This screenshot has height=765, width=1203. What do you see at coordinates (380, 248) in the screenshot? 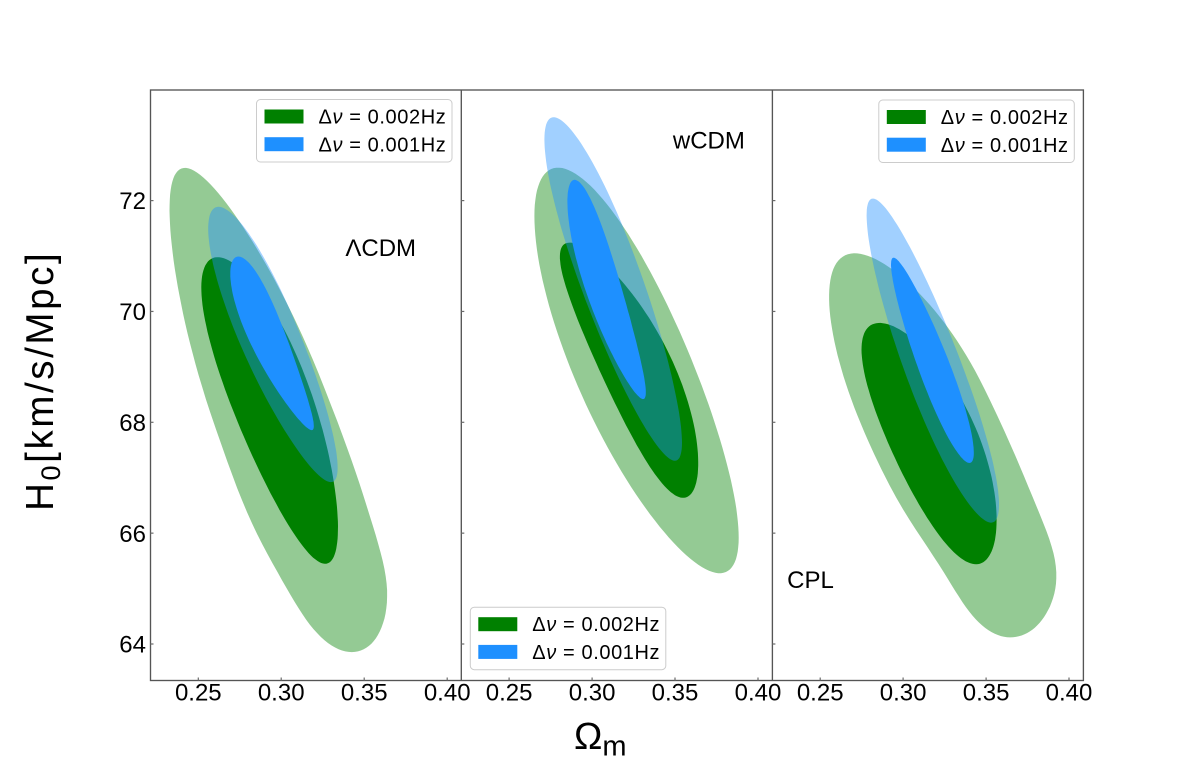
I see `svg-text: ΛCDM` at bounding box center [380, 248].